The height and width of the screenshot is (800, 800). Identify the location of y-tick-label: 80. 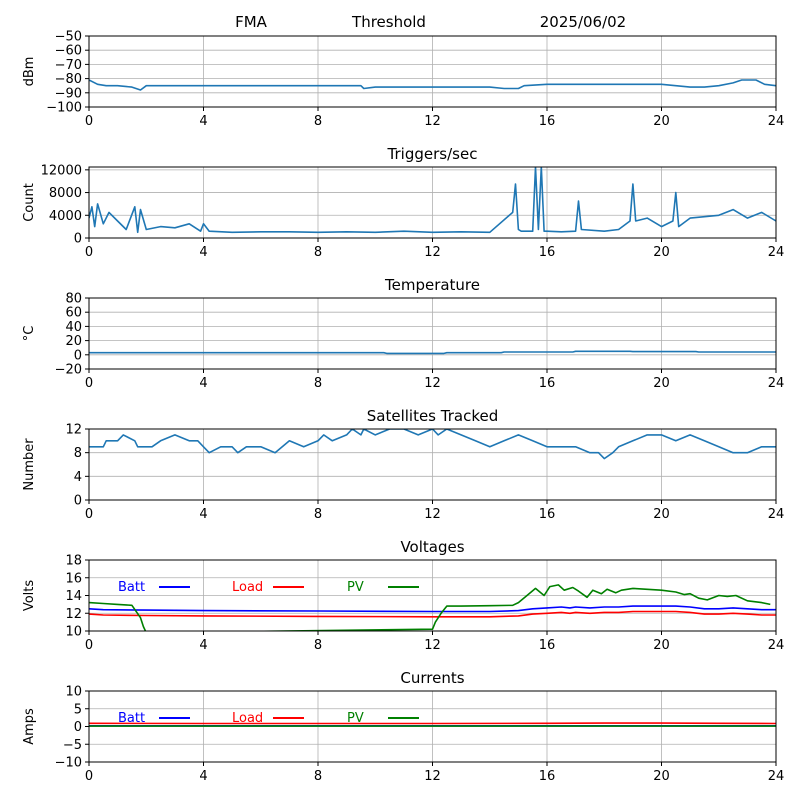
(73, 299).